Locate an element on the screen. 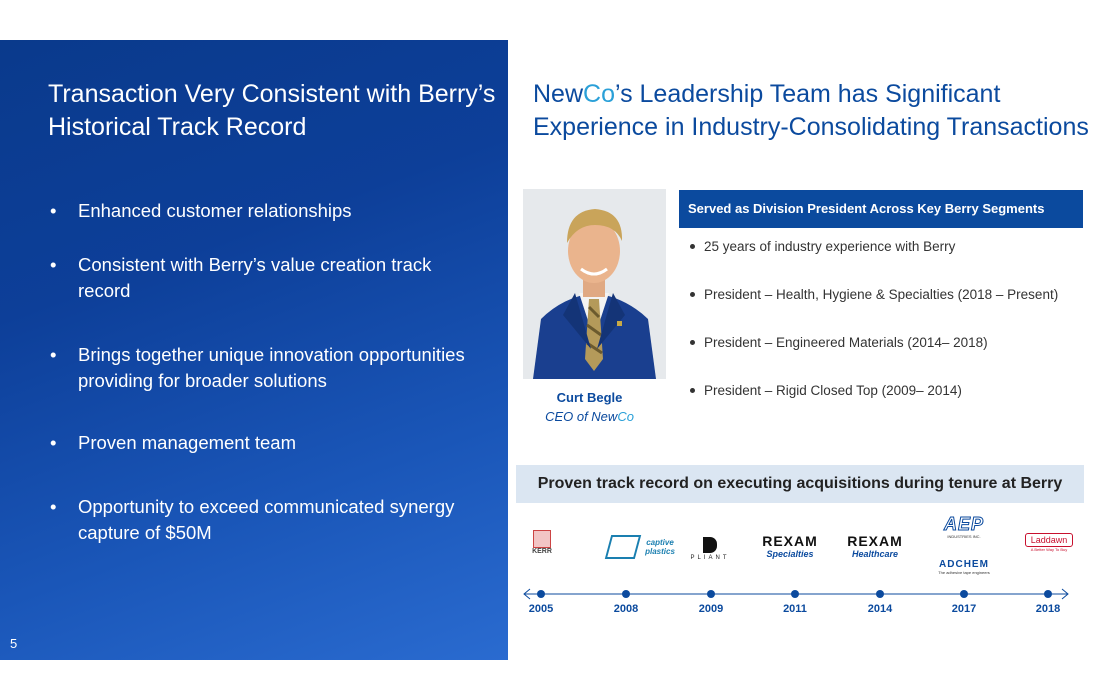 This screenshot has width=1100, height=700. title-rest-line1: ’s Leadership Team has Significant is located at coordinates (807, 94).